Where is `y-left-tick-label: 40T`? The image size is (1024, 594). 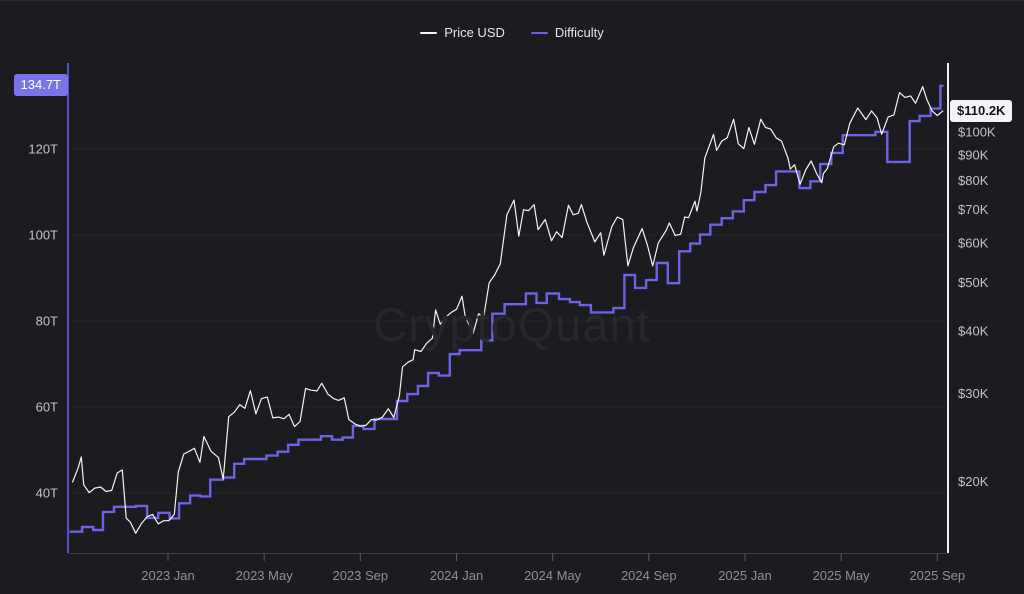 y-left-tick-label: 40T is located at coordinates (47, 493).